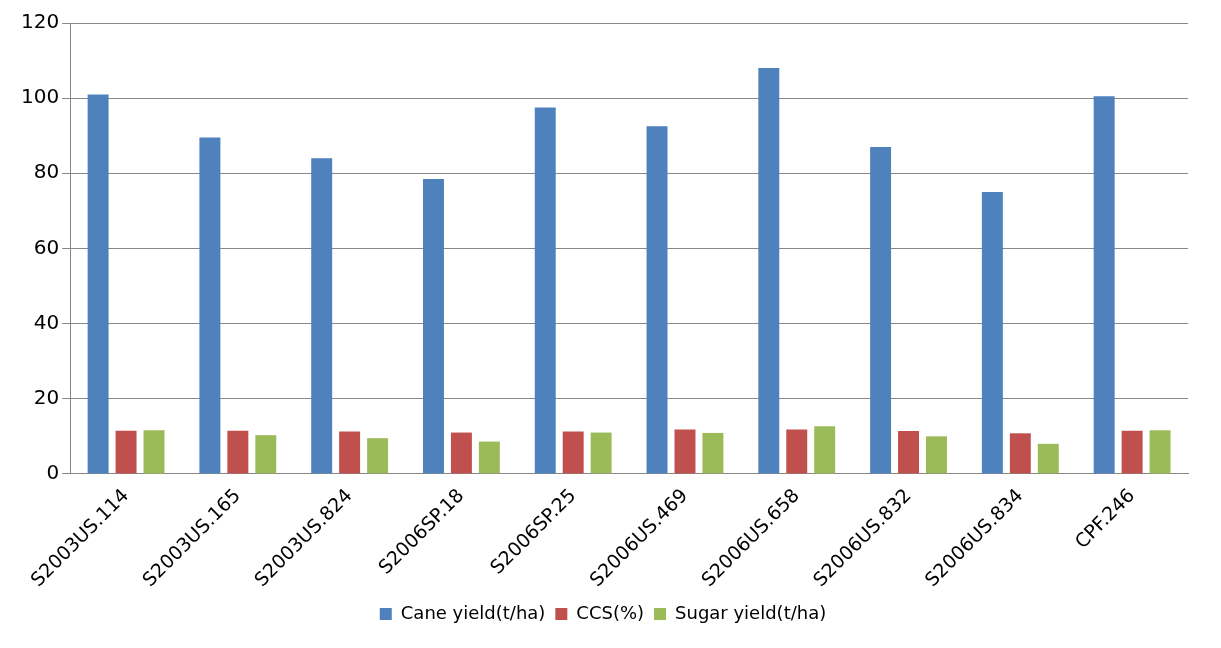 The width and height of the screenshot is (1221, 648). I want to click on y-tick-label: 60, so click(46, 246).